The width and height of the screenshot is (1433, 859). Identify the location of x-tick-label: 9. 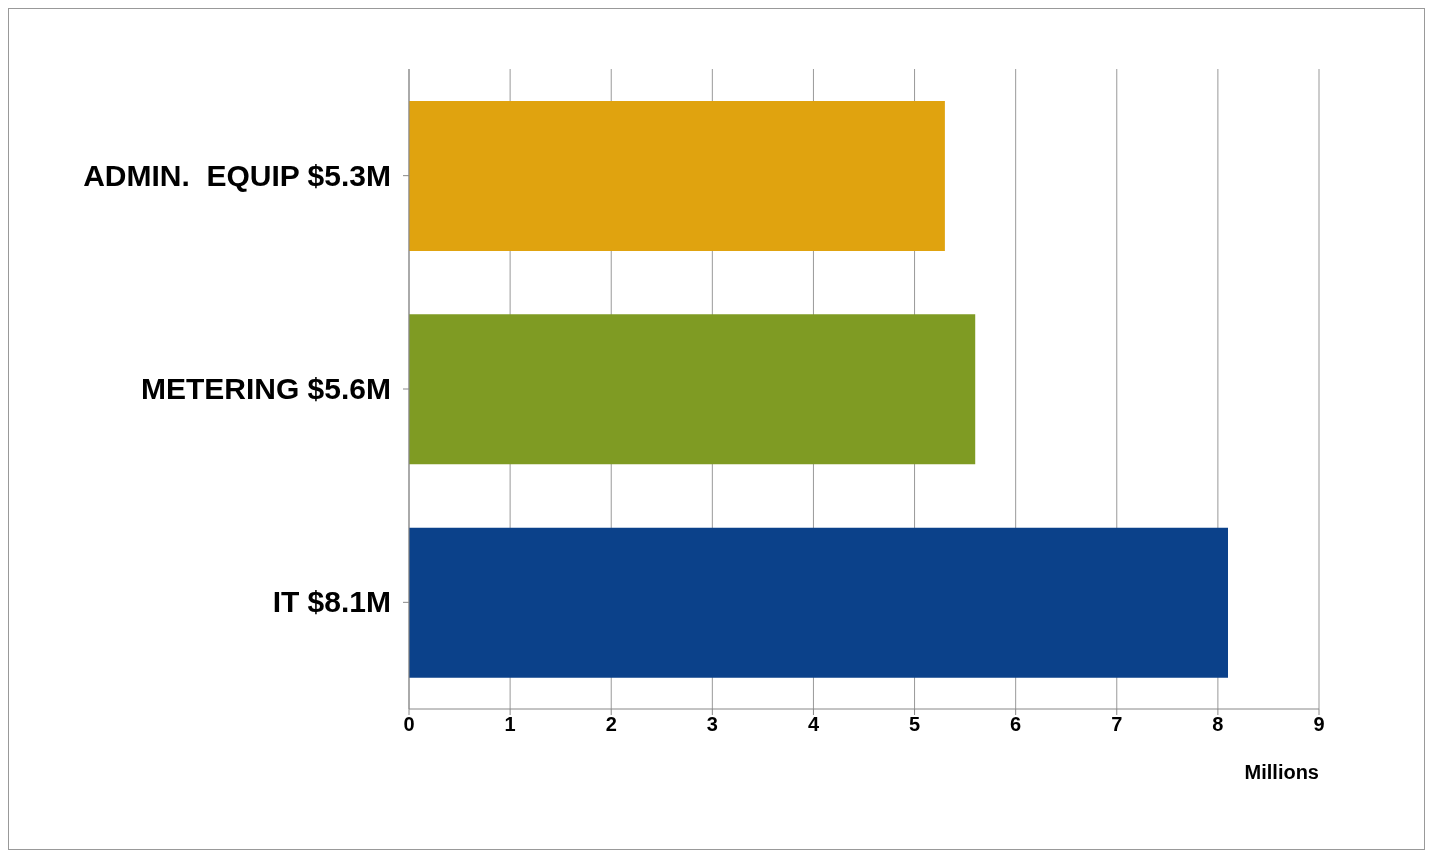
(1319, 724).